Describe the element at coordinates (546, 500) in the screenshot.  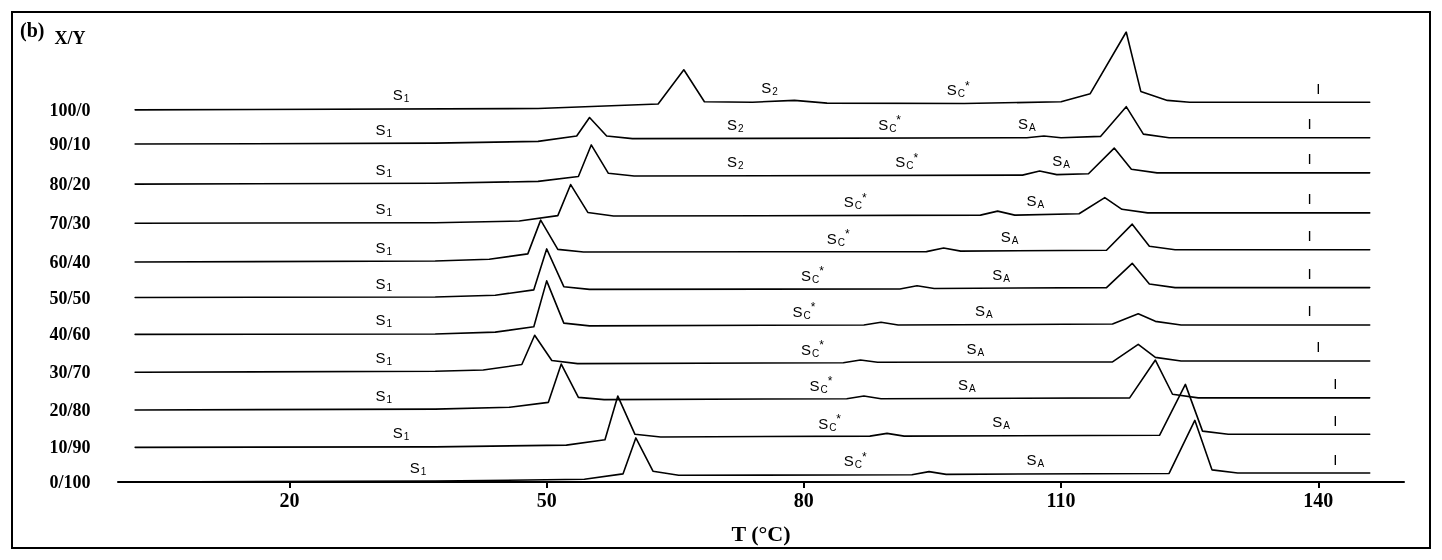
I see `x-tick-label: 50` at that location.